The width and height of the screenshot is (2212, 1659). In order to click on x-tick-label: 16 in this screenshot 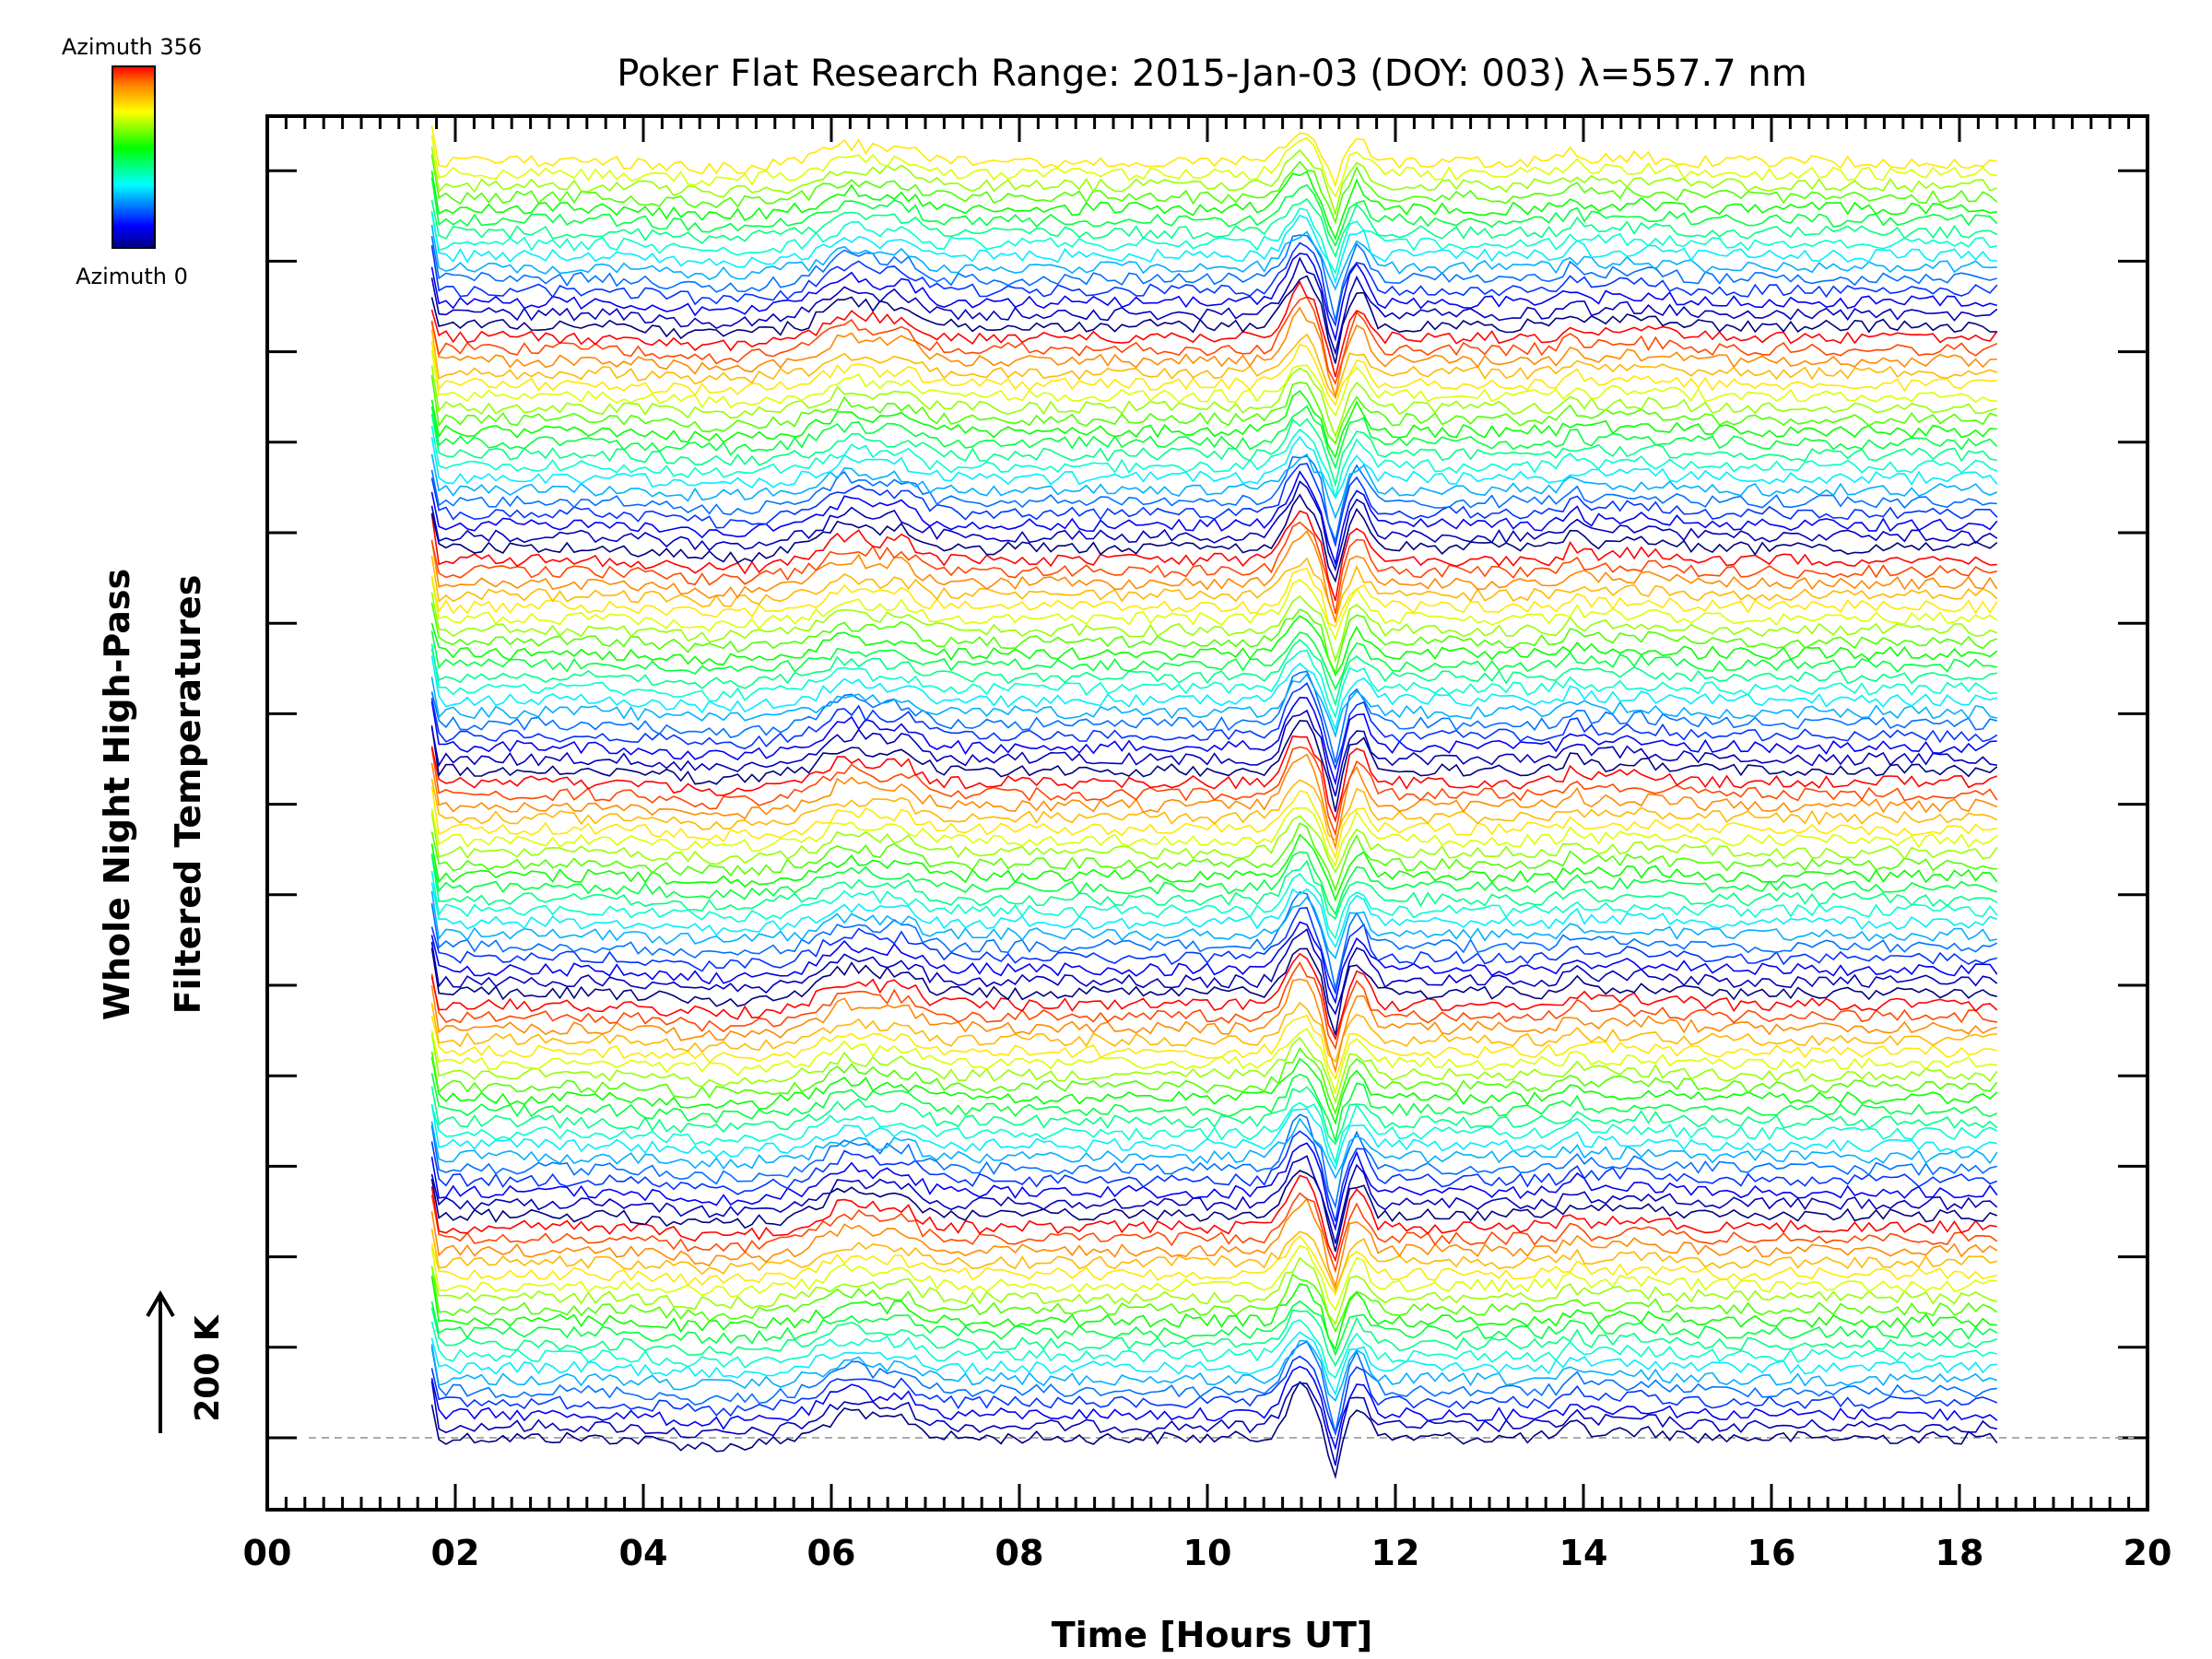, I will do `click(1771, 1553)`.